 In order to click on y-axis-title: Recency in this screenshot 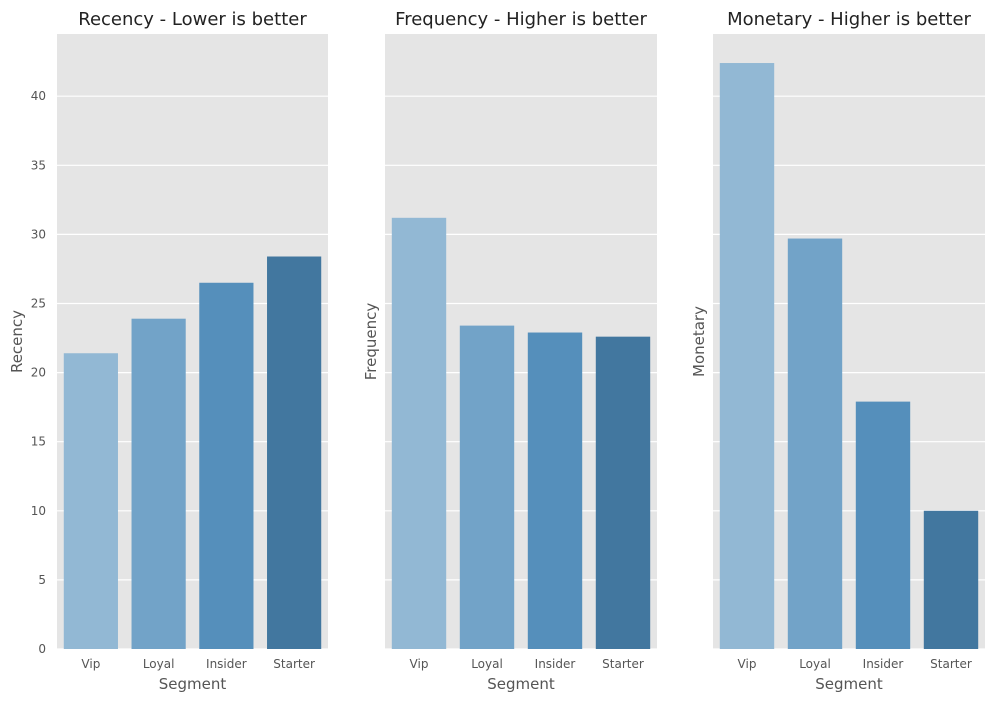, I will do `click(17, 341)`.